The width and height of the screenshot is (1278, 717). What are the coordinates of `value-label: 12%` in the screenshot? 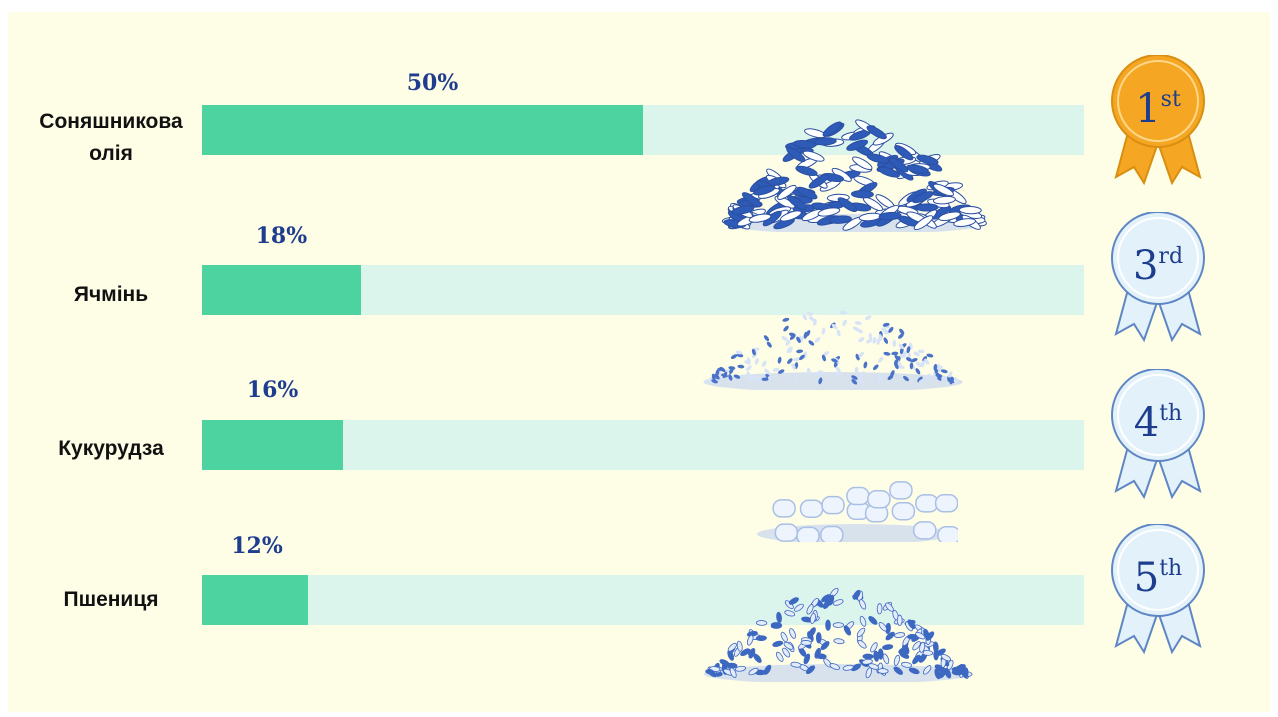 It's located at (257, 546).